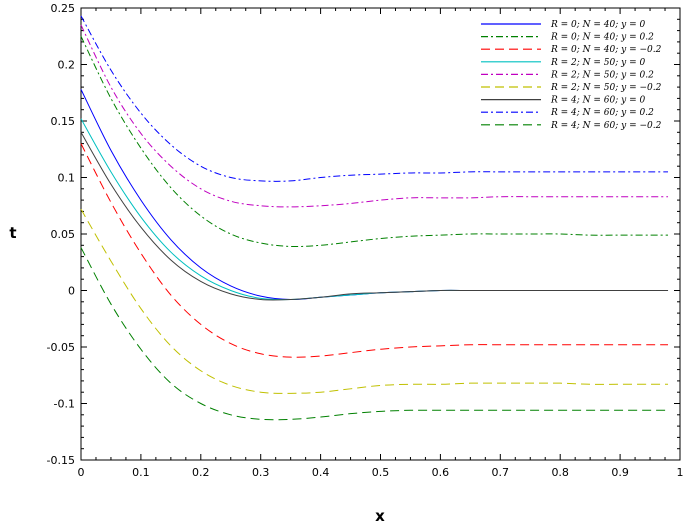 This screenshot has height=524, width=685. I want to click on y-tick-label: 0.2, so click(67, 65).